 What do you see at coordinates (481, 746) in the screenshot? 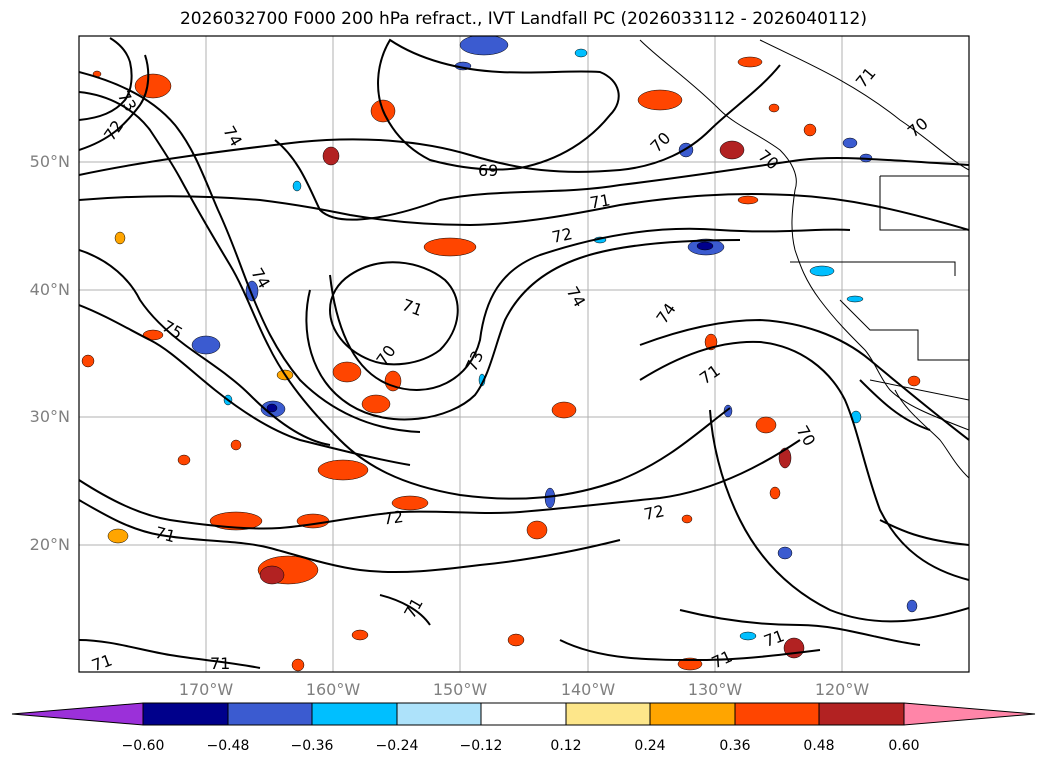
I see `colorbar-tick-label: −0.12` at bounding box center [481, 746].